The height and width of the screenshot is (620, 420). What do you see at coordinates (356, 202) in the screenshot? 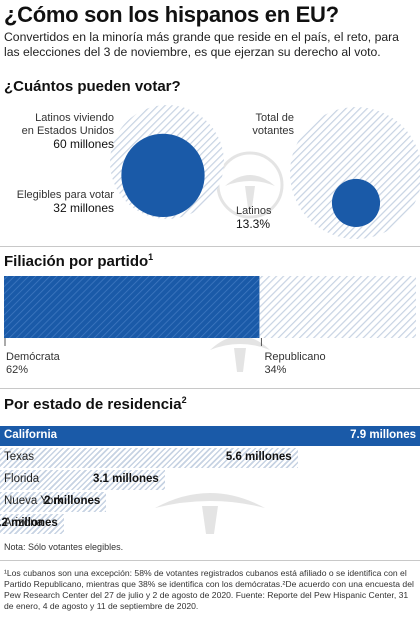
I see `bubble-latino-share` at bounding box center [356, 202].